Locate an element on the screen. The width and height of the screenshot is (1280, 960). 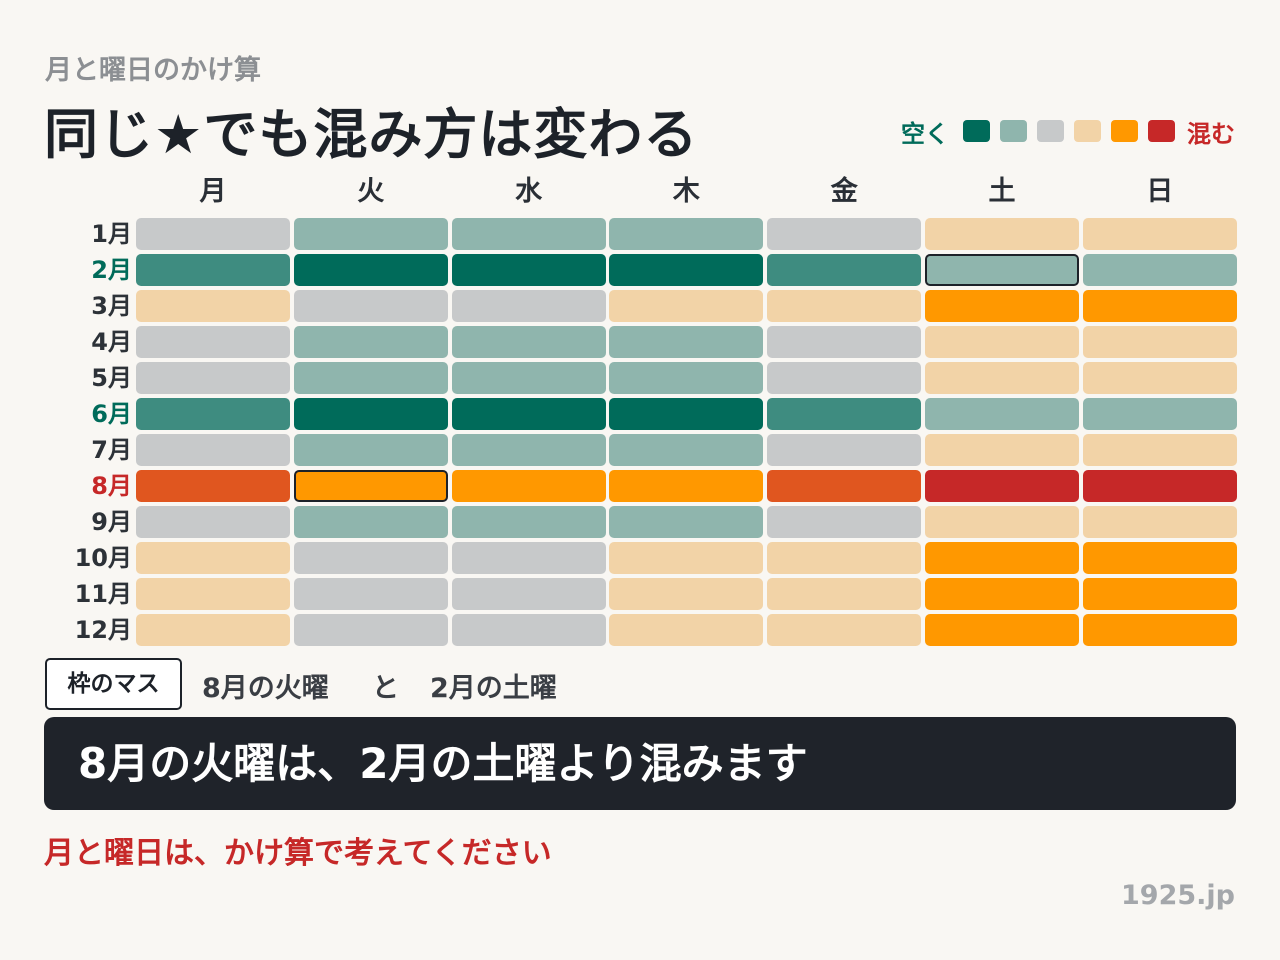
legend-high-label: 混む is located at coordinates (1211, 133).